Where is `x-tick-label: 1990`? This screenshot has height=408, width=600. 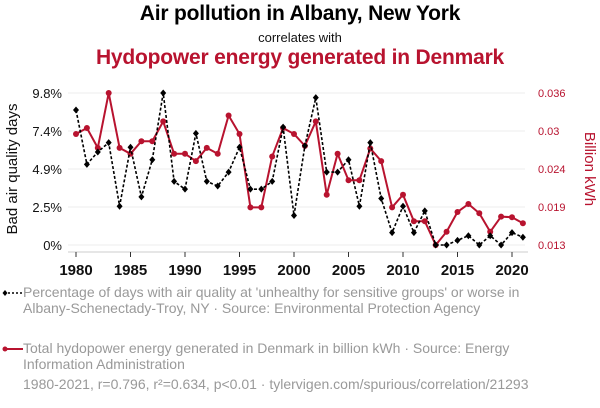
x-tick-label: 1990 is located at coordinates (184, 270).